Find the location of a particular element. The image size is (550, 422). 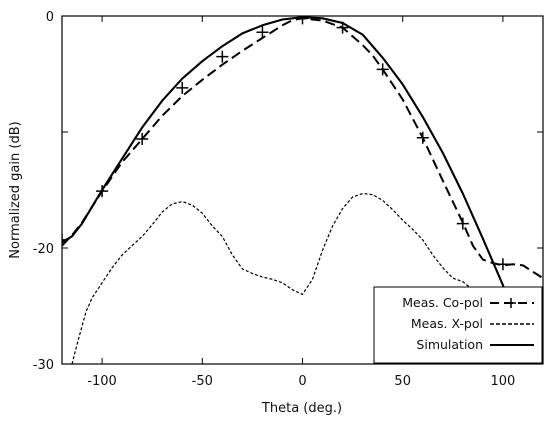

y-tick-label: -30 is located at coordinates (43, 365).